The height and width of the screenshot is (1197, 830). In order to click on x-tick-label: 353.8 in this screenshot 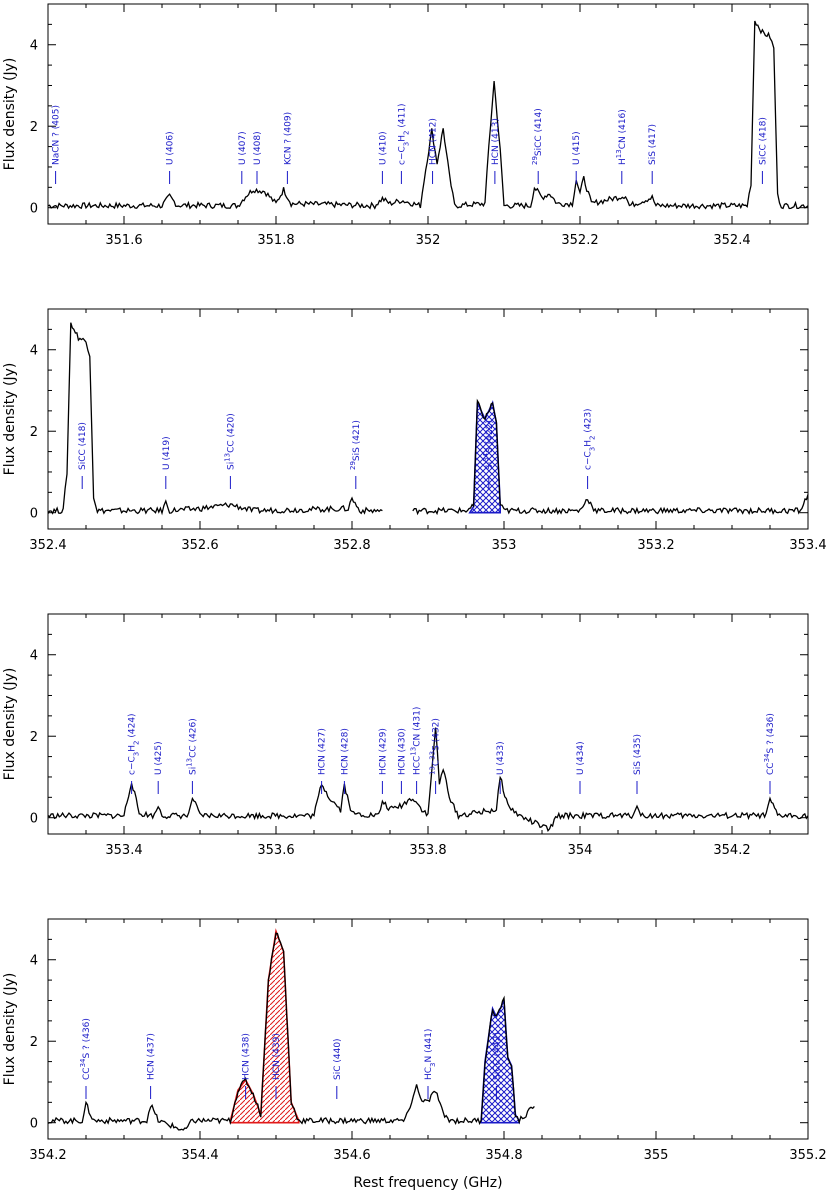, I will do `click(427, 850)`.